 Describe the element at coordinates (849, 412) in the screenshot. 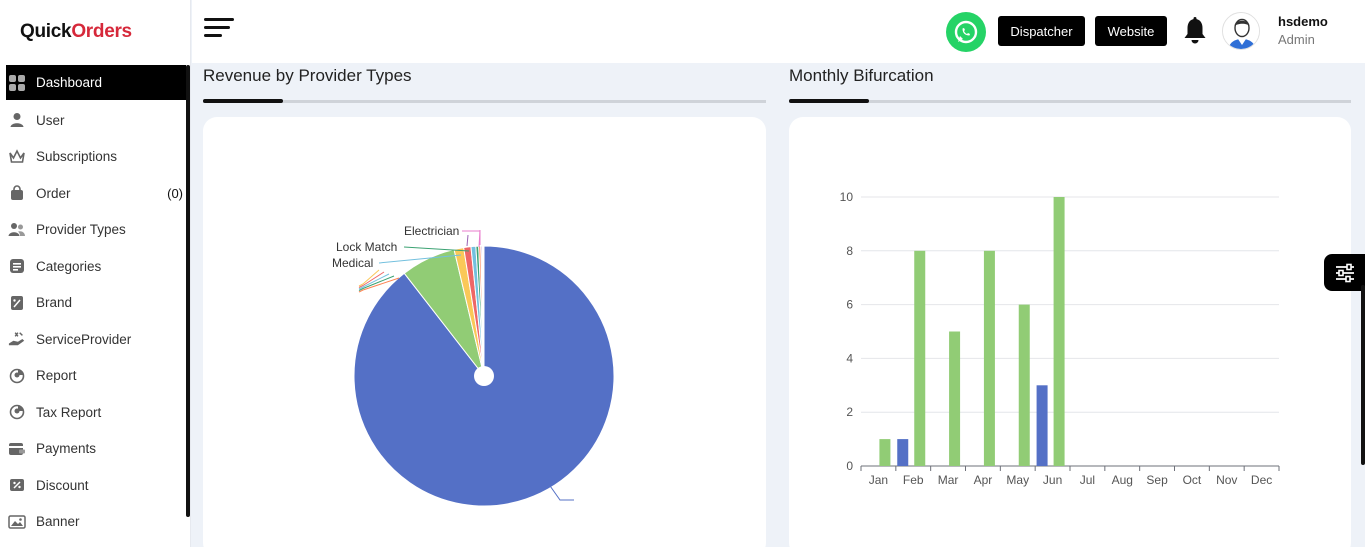

I see `y-tick-label: 2` at that location.